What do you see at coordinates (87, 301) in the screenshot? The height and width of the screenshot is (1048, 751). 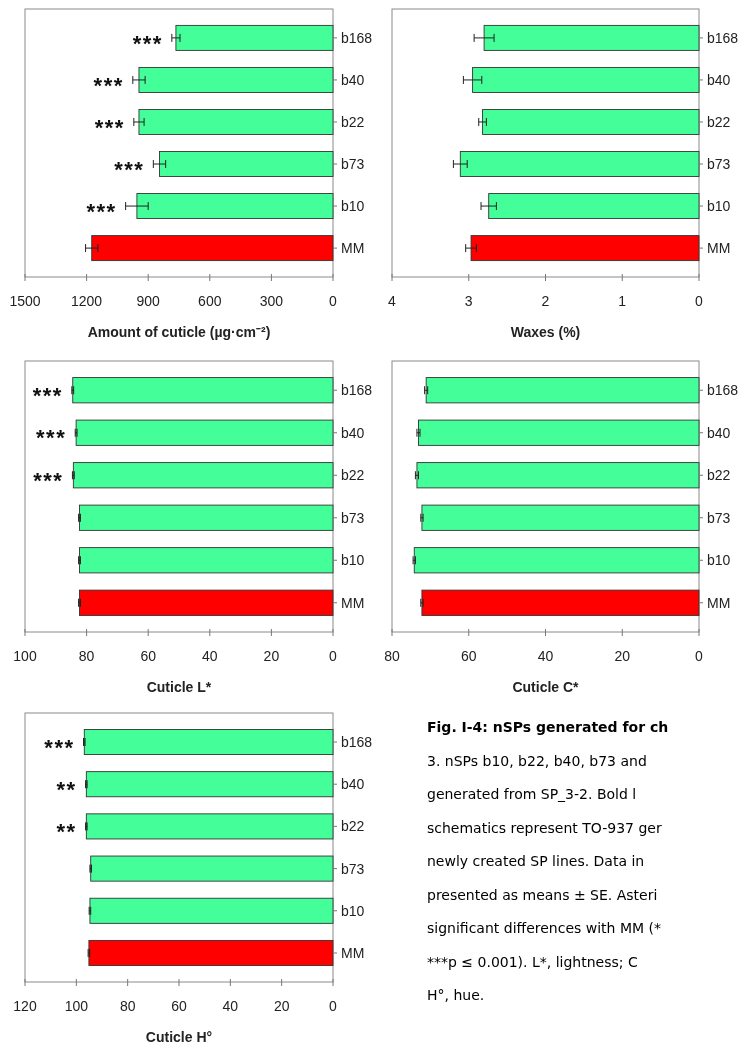 I see `x-tick-label: 1200` at bounding box center [87, 301].